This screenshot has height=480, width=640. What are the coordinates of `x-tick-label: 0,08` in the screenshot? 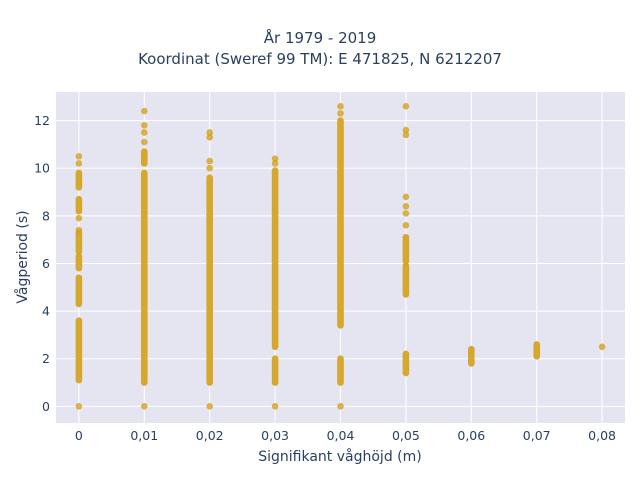 It's located at (602, 435).